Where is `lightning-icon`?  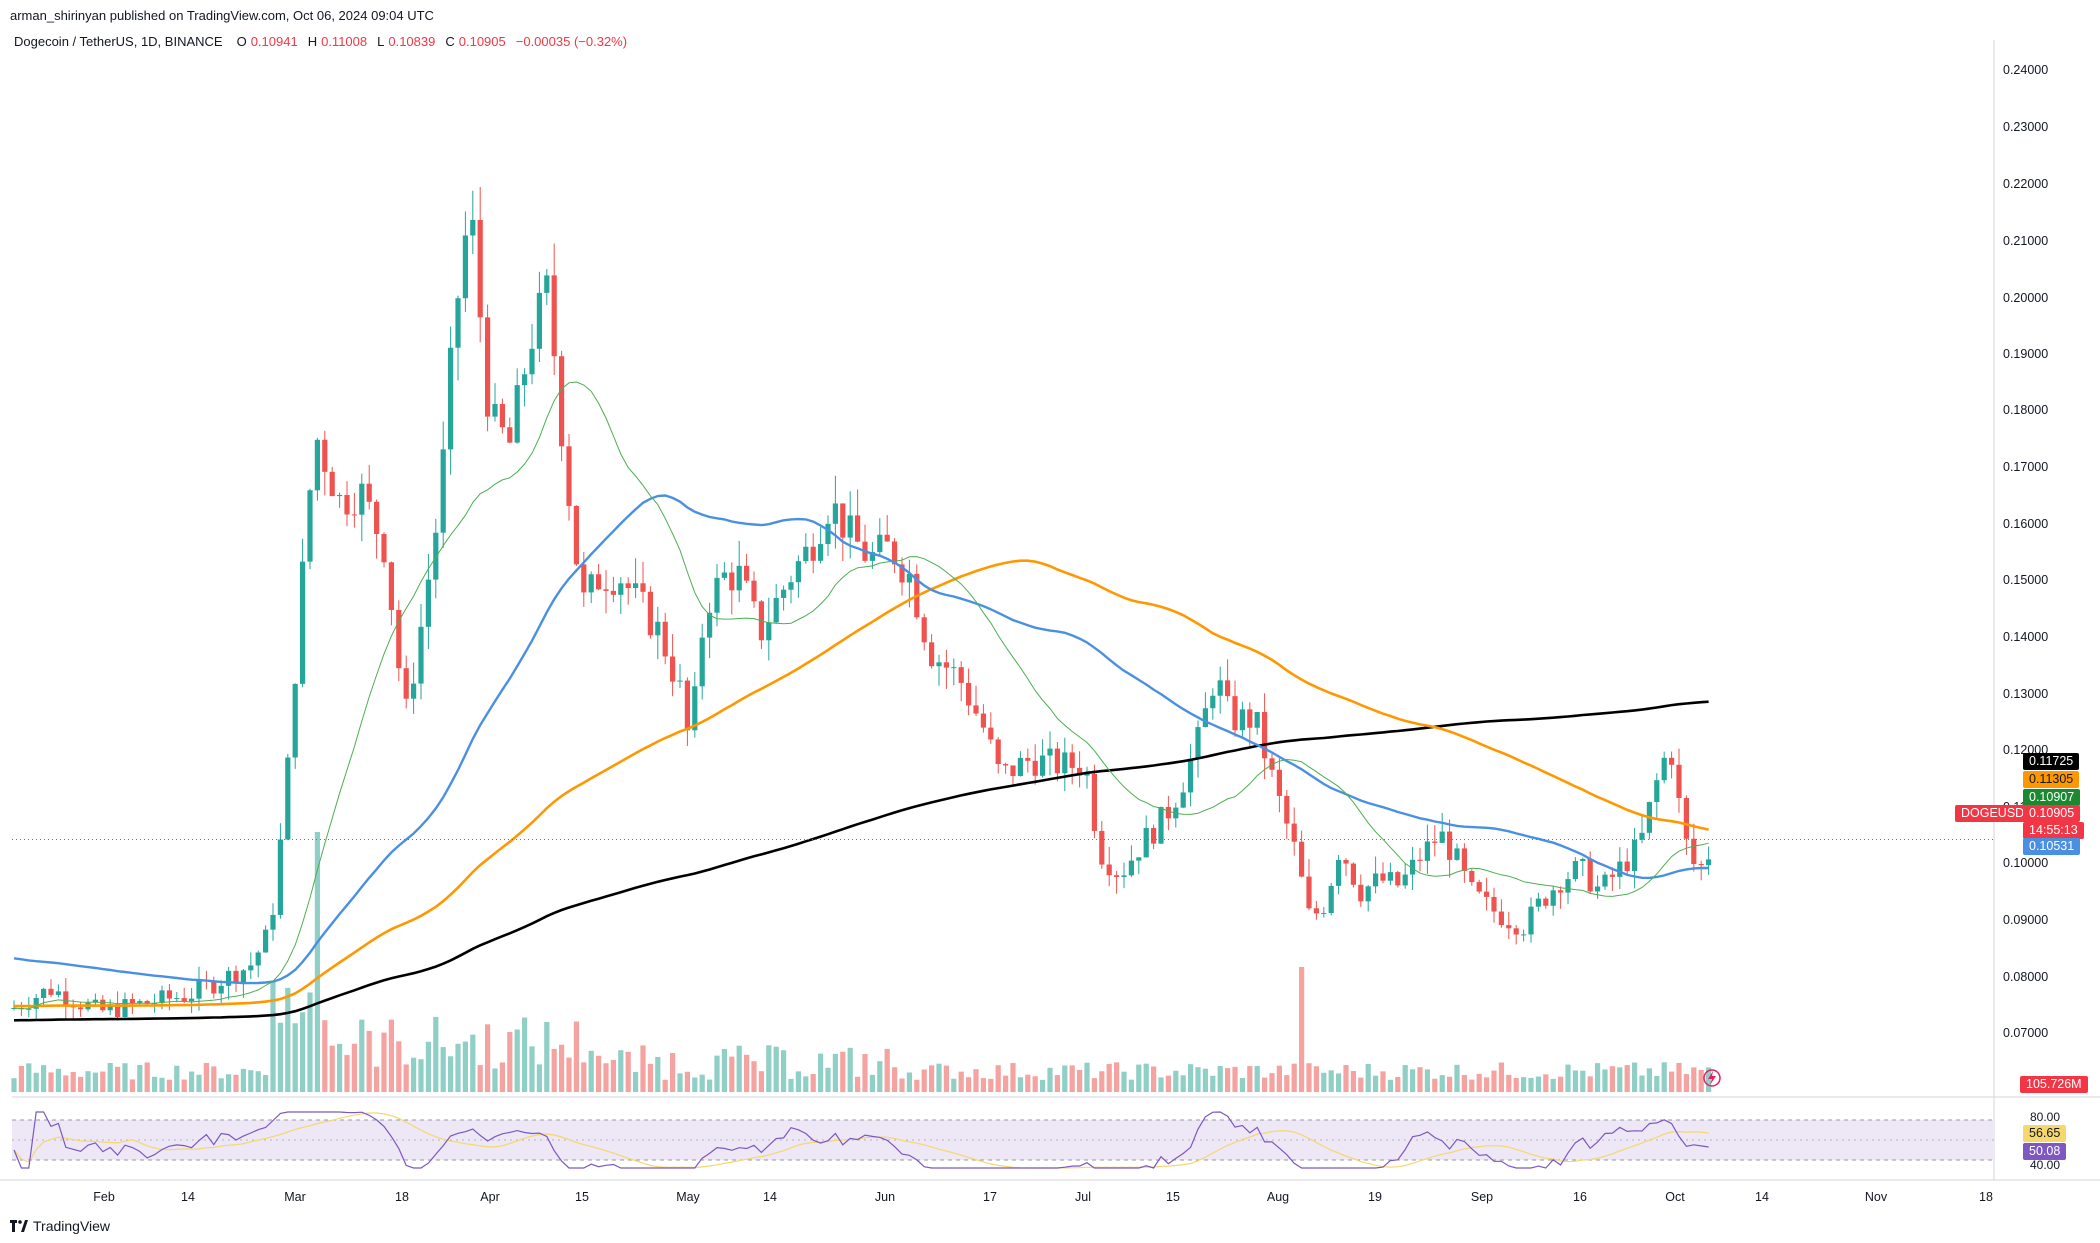 lightning-icon is located at coordinates (1712, 1078).